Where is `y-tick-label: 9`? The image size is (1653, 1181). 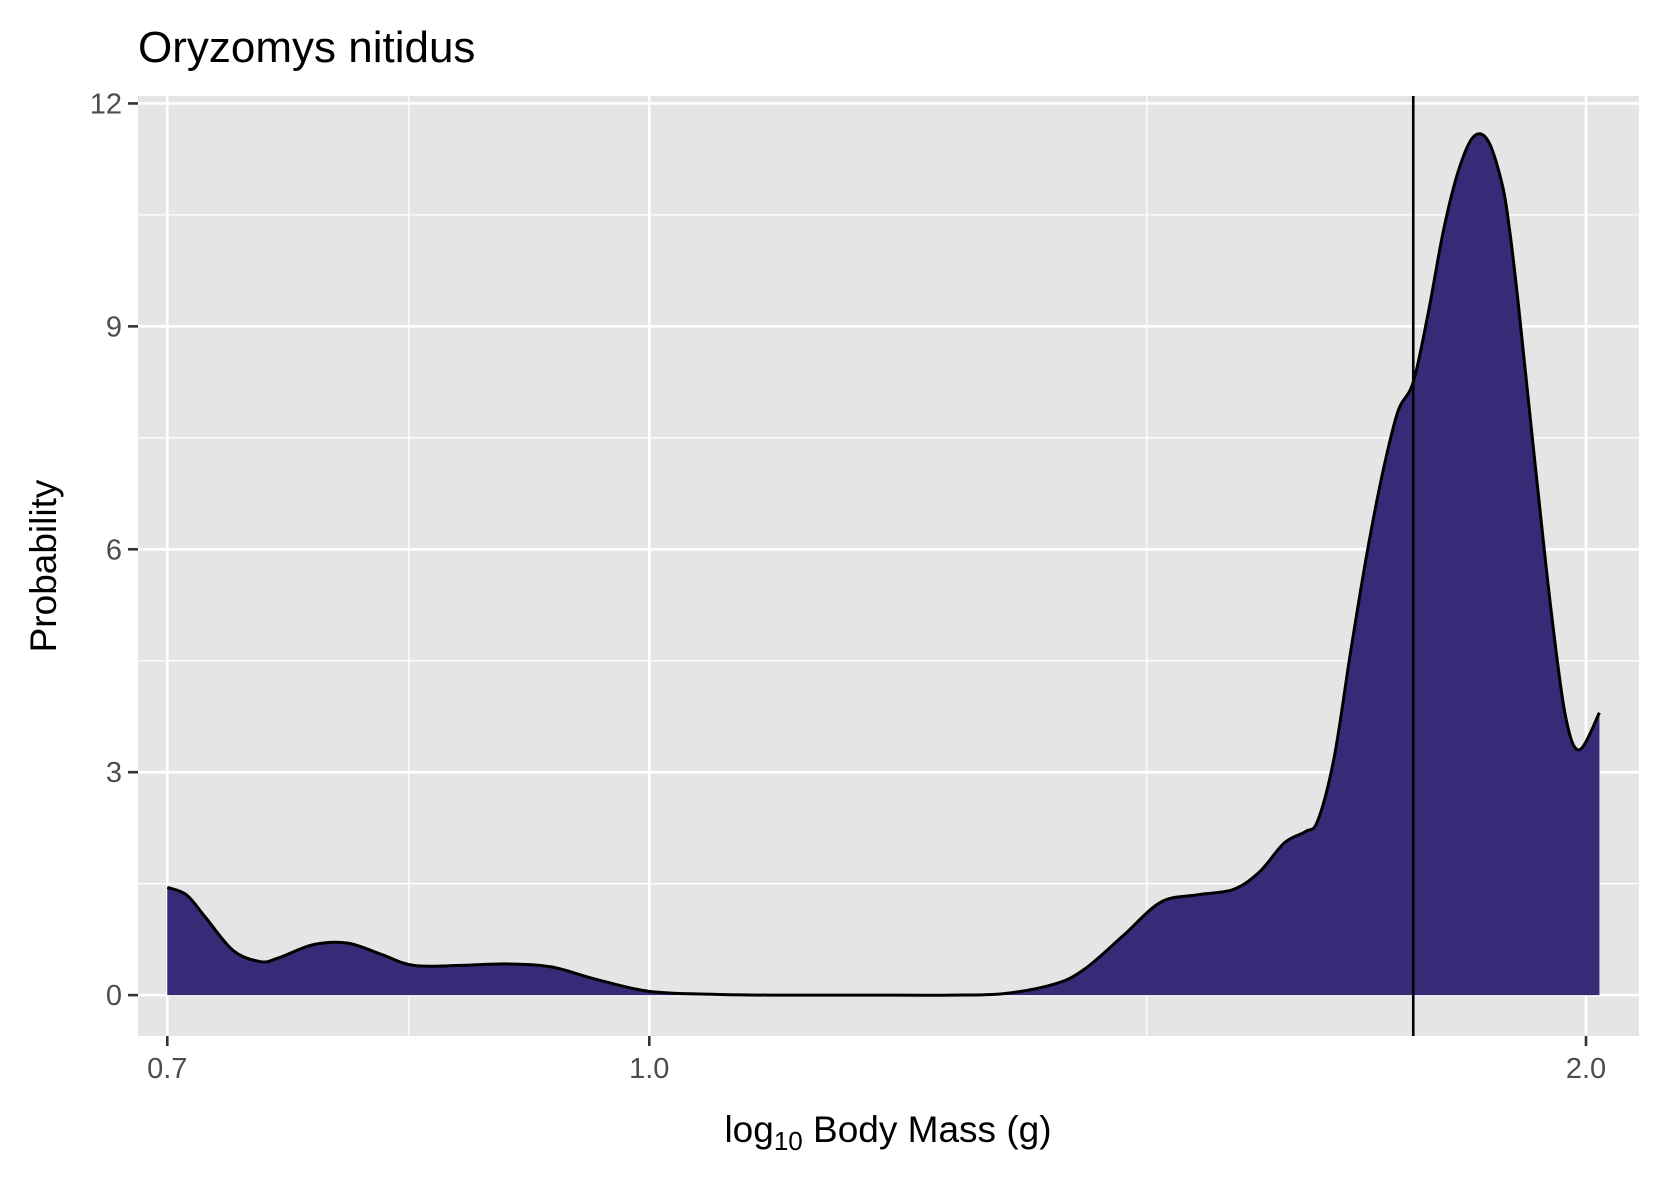 y-tick-label: 9 is located at coordinates (114, 327).